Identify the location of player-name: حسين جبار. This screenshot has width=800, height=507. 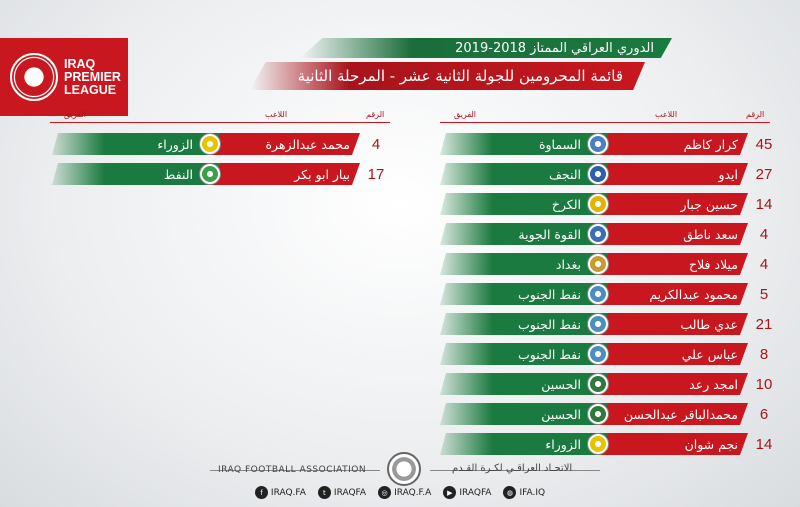
(671, 204).